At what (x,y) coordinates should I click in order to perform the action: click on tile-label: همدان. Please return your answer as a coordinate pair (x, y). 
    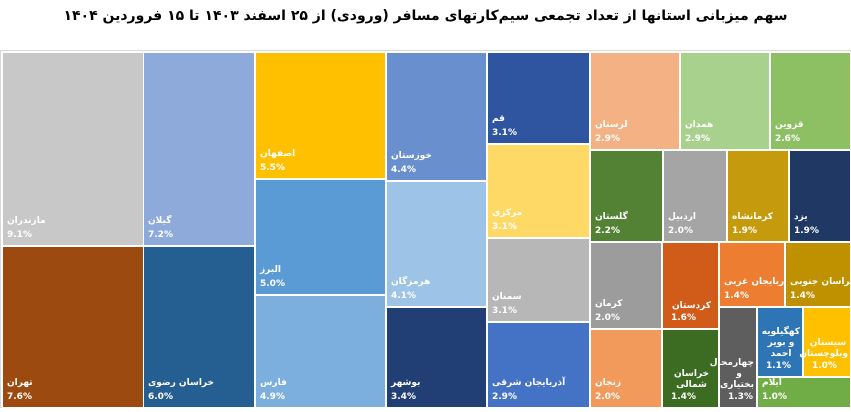
    Looking at the image, I should click on (699, 125).